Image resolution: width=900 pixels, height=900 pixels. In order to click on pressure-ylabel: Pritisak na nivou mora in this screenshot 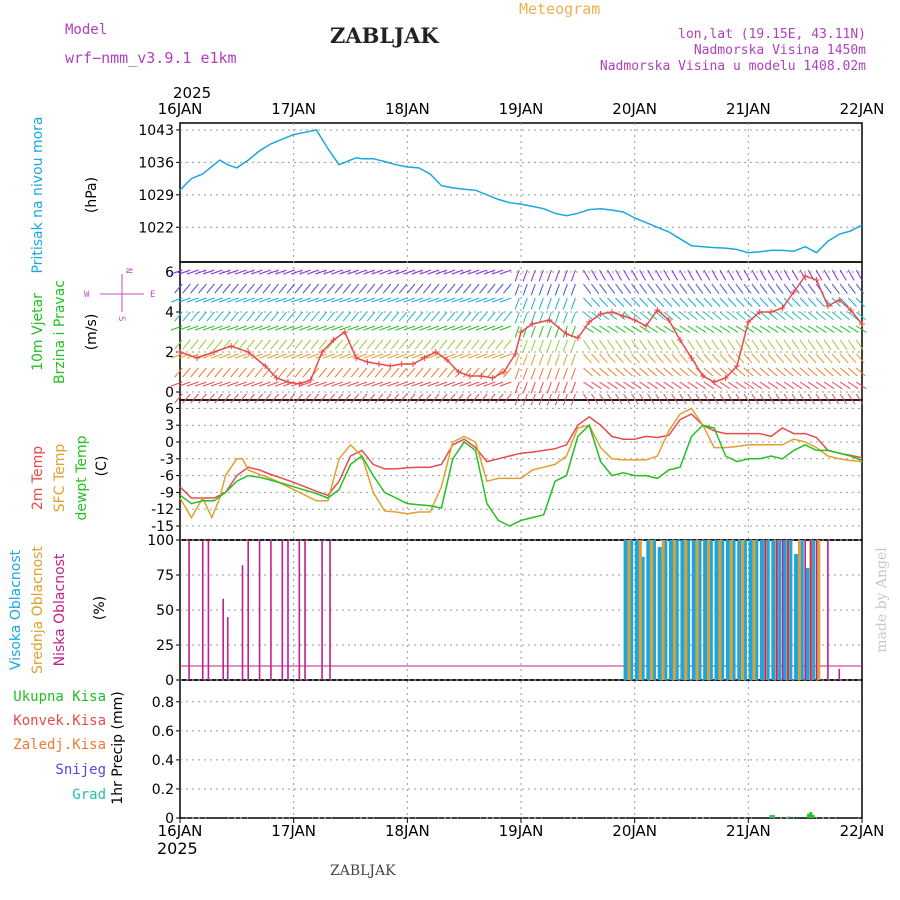, I will do `click(38, 194)`.